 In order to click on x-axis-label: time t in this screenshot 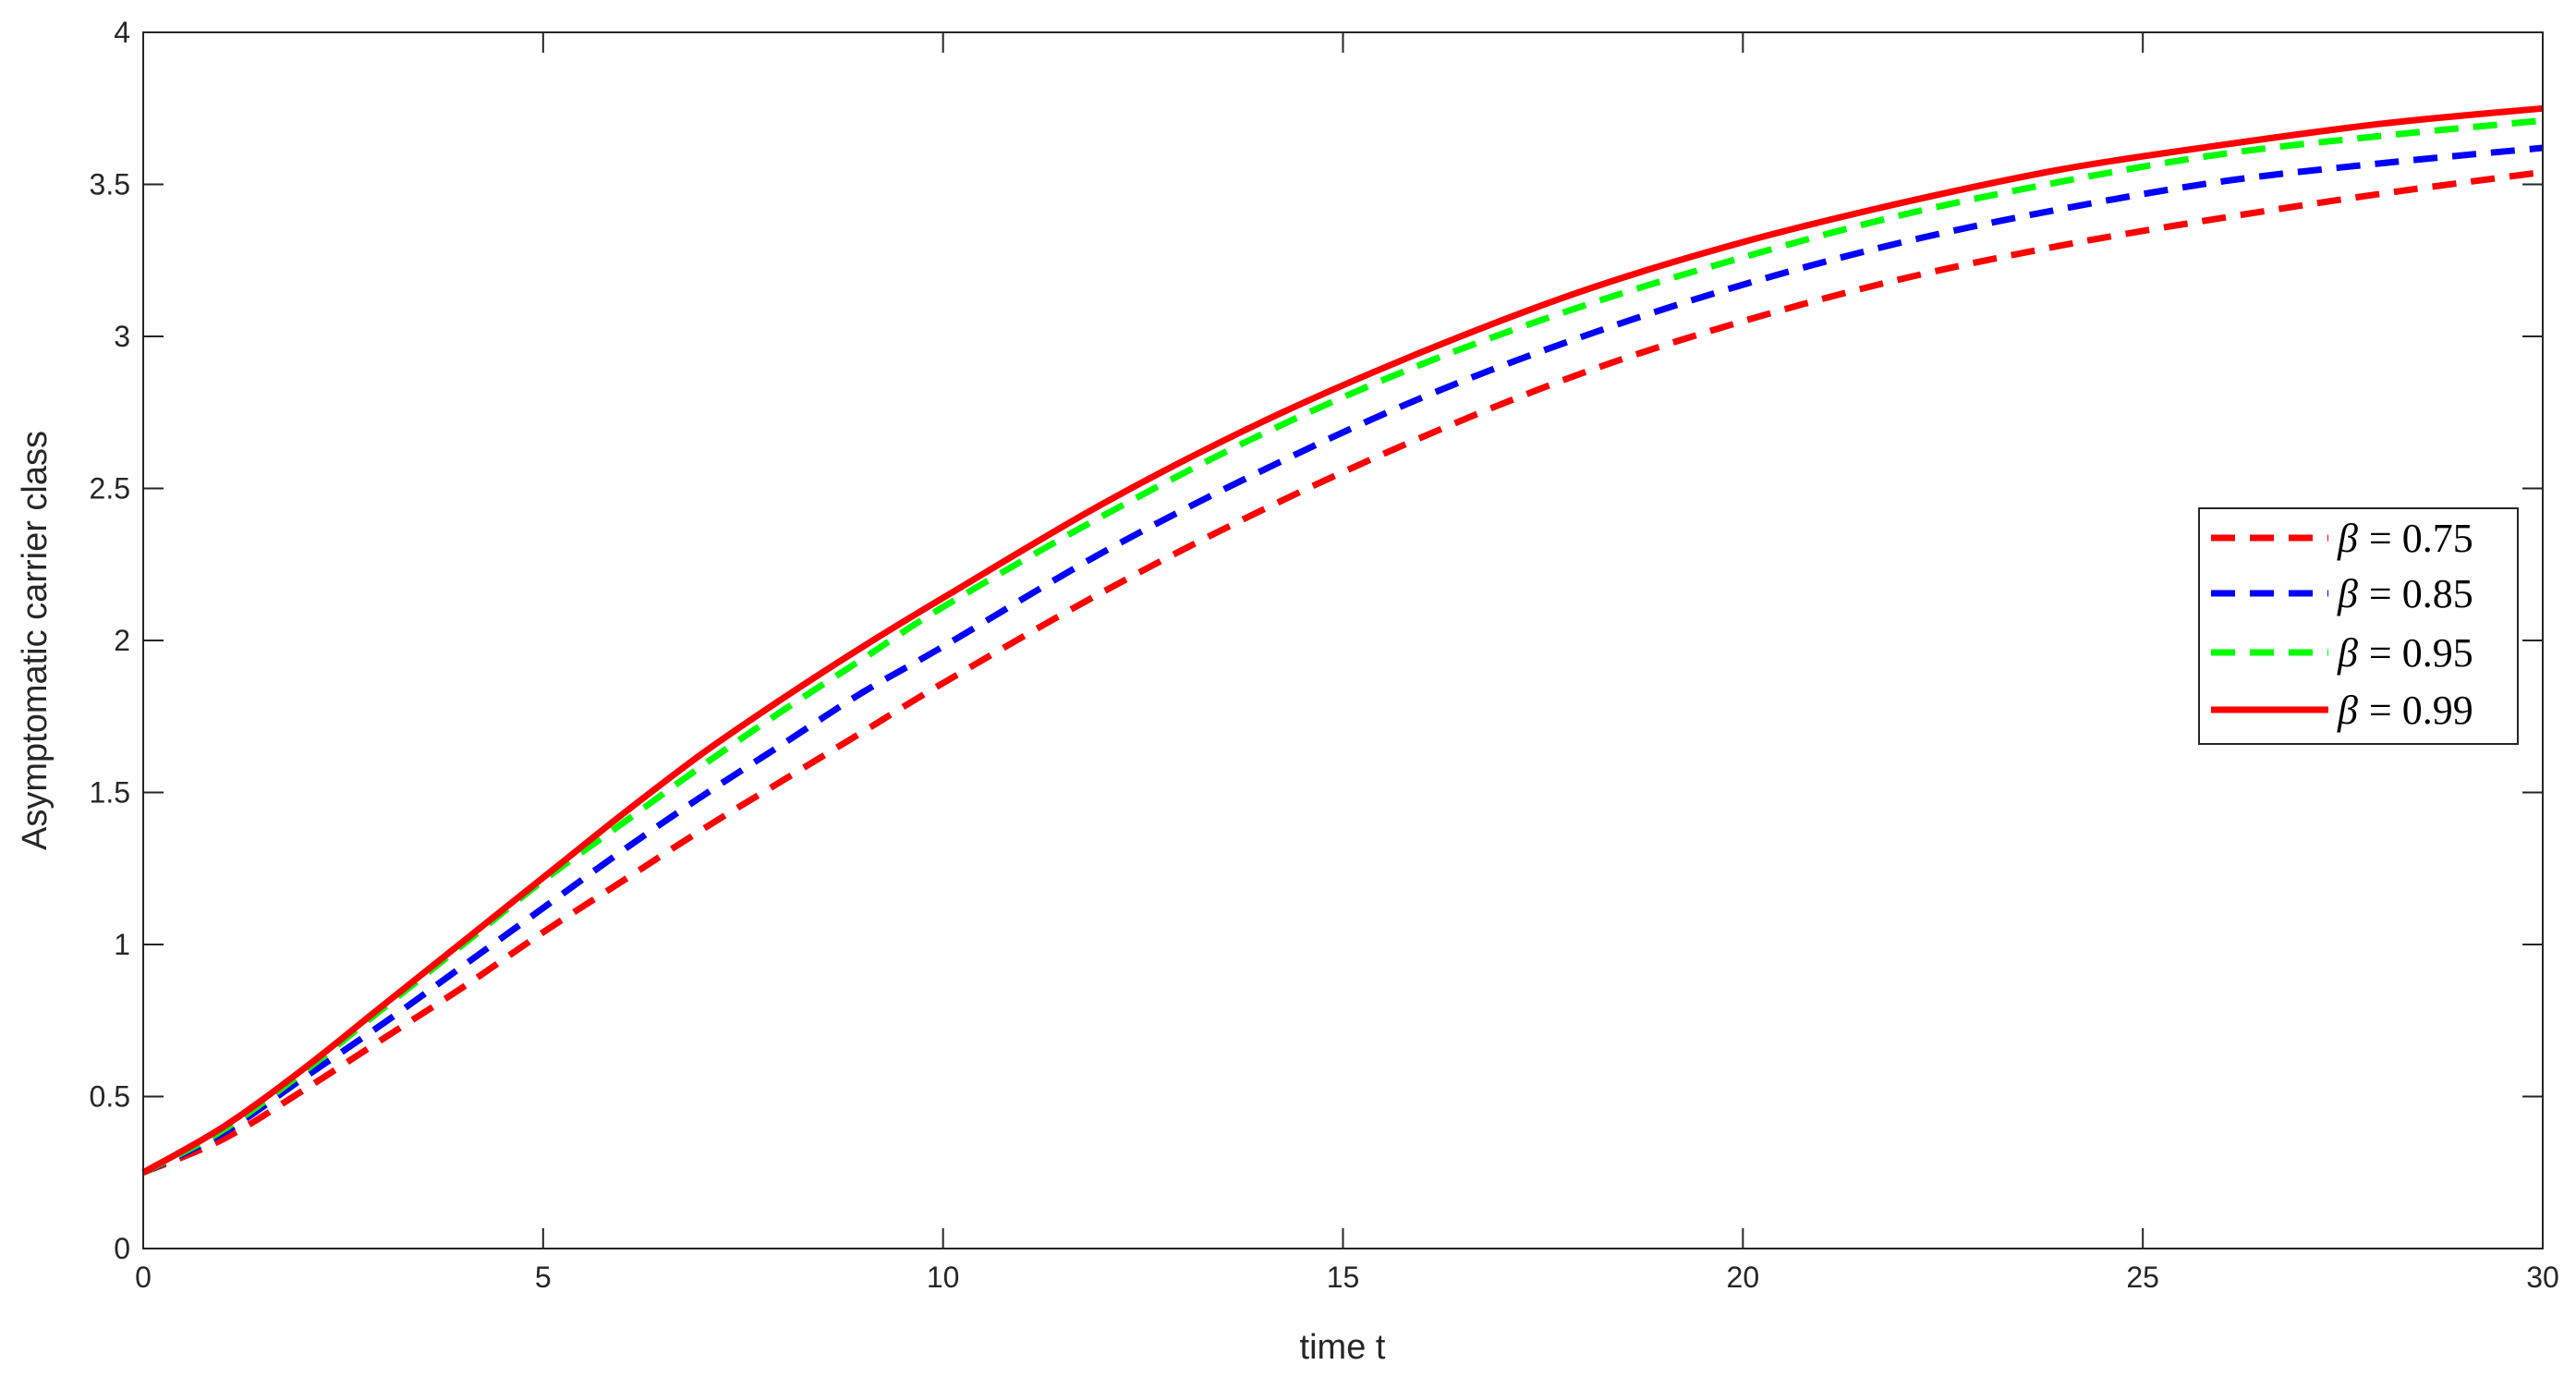, I will do `click(1343, 1348)`.